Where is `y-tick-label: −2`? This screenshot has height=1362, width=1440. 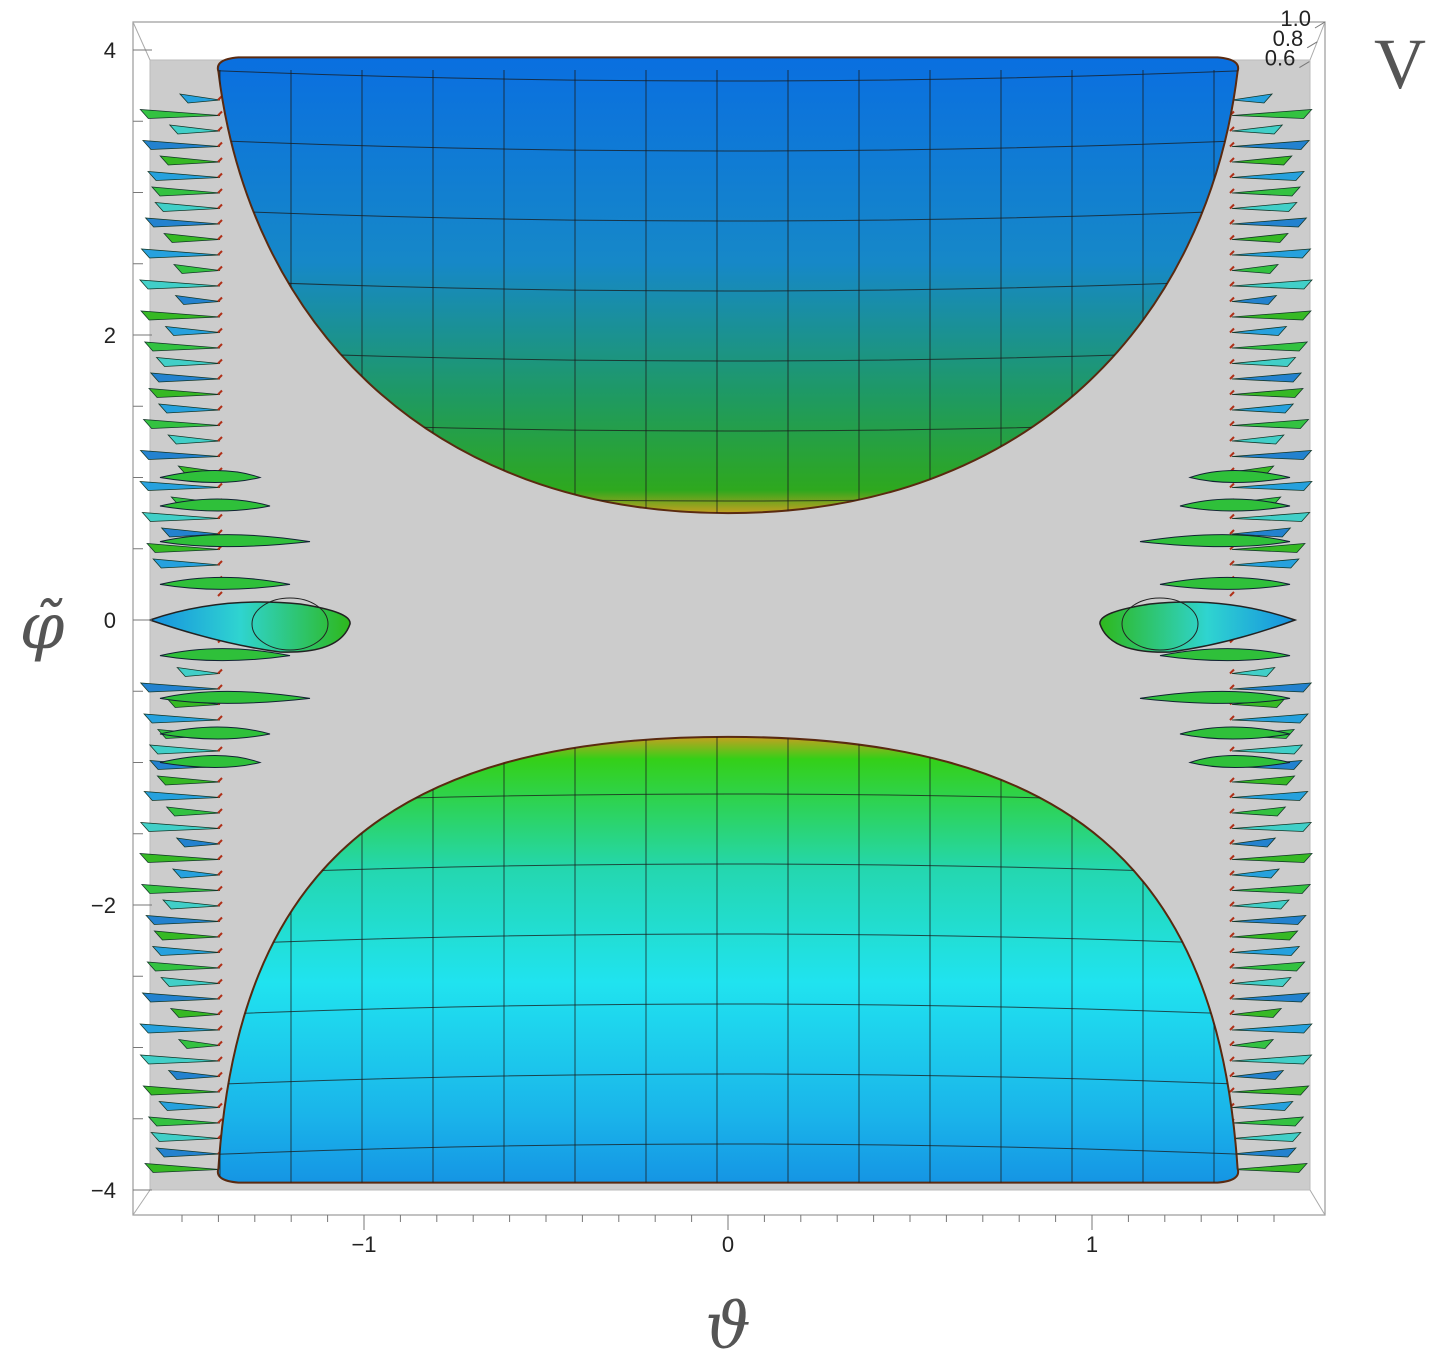
y-tick-label: −2 is located at coordinates (103, 905).